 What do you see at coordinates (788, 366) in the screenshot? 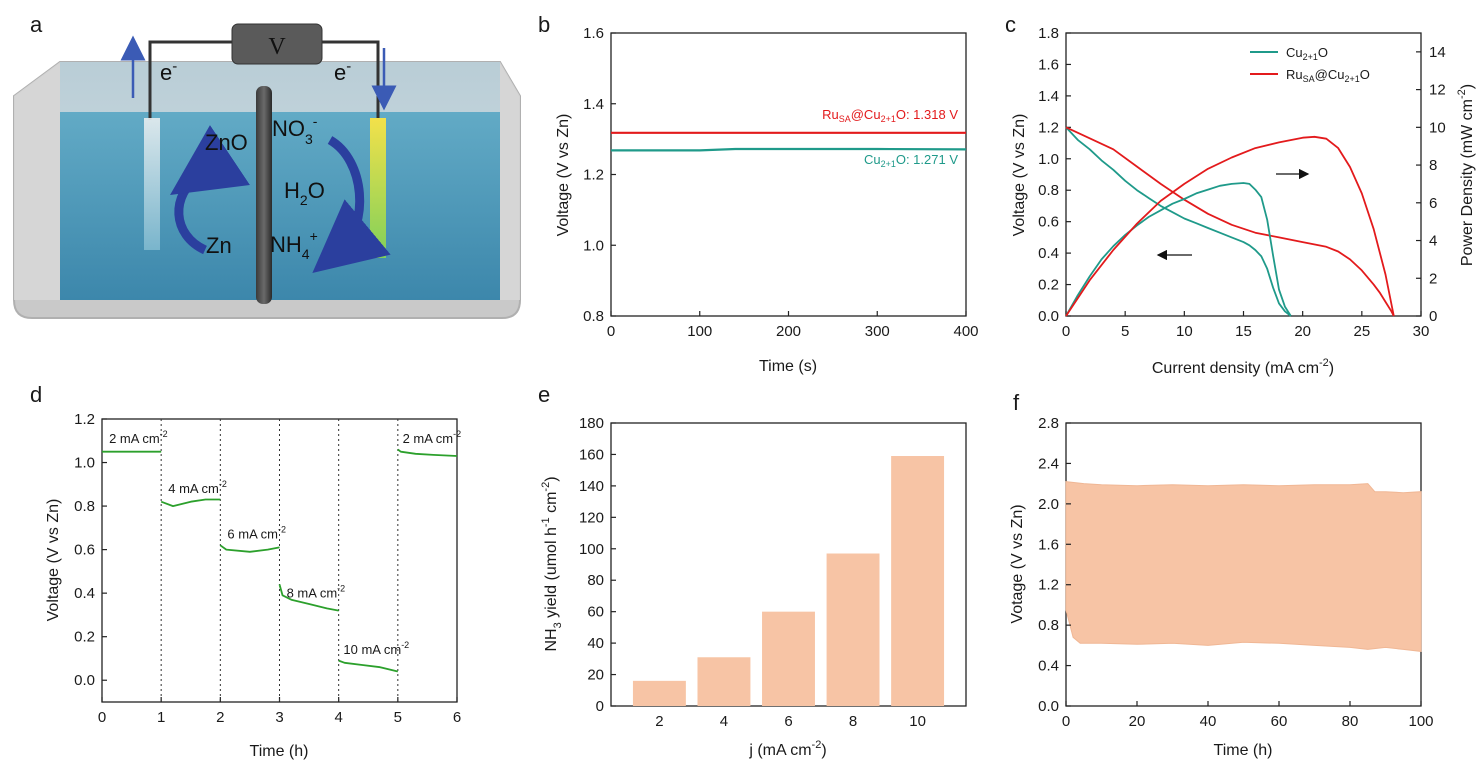
I see `xlabel-b: Time (s)` at bounding box center [788, 366].